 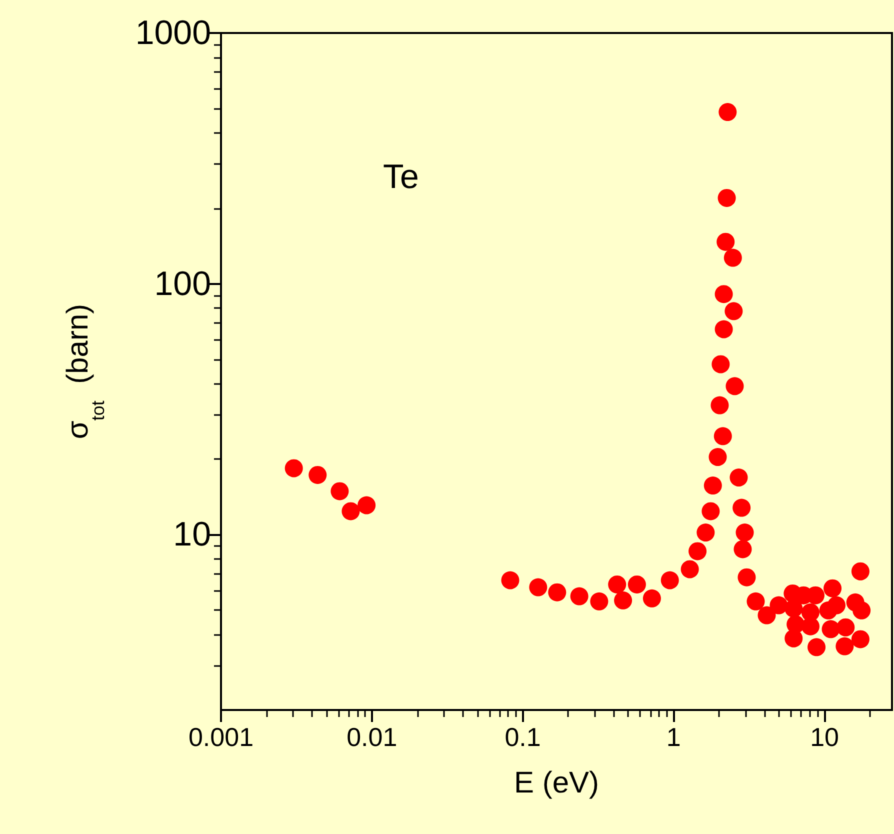 I want to click on y-tick-label: 10, so click(x=192, y=535).